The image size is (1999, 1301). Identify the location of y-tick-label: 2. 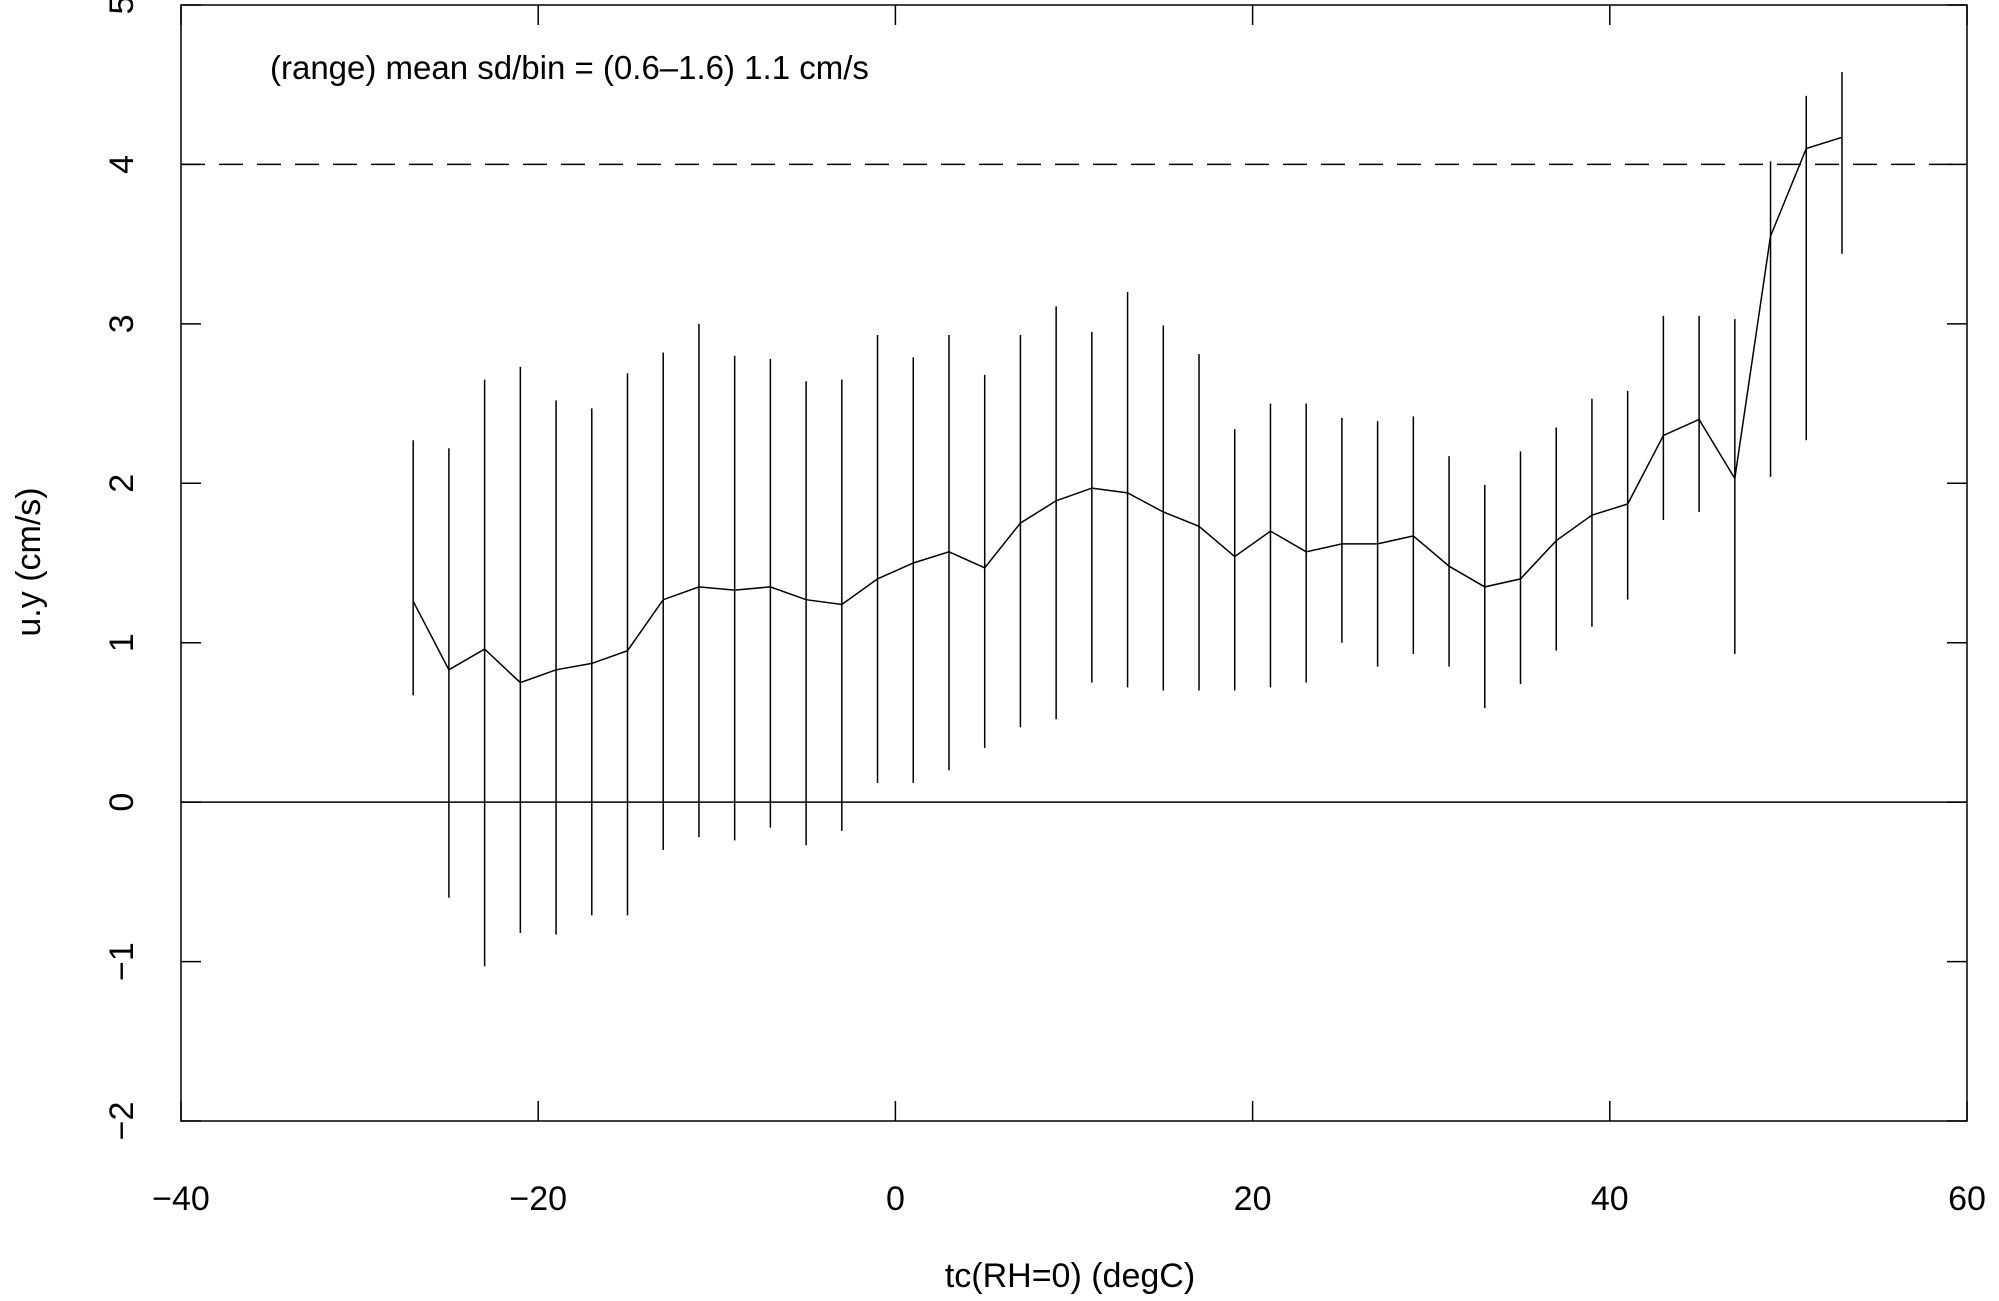
(122, 483).